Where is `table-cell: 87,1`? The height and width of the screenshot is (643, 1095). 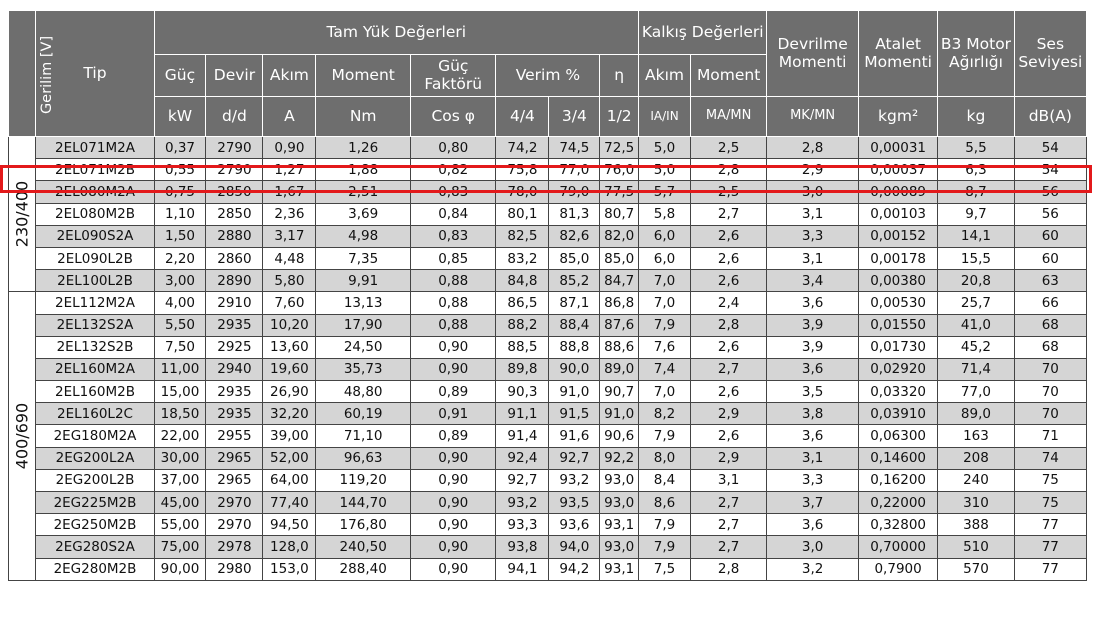
table-cell: 87,1 is located at coordinates (574, 303).